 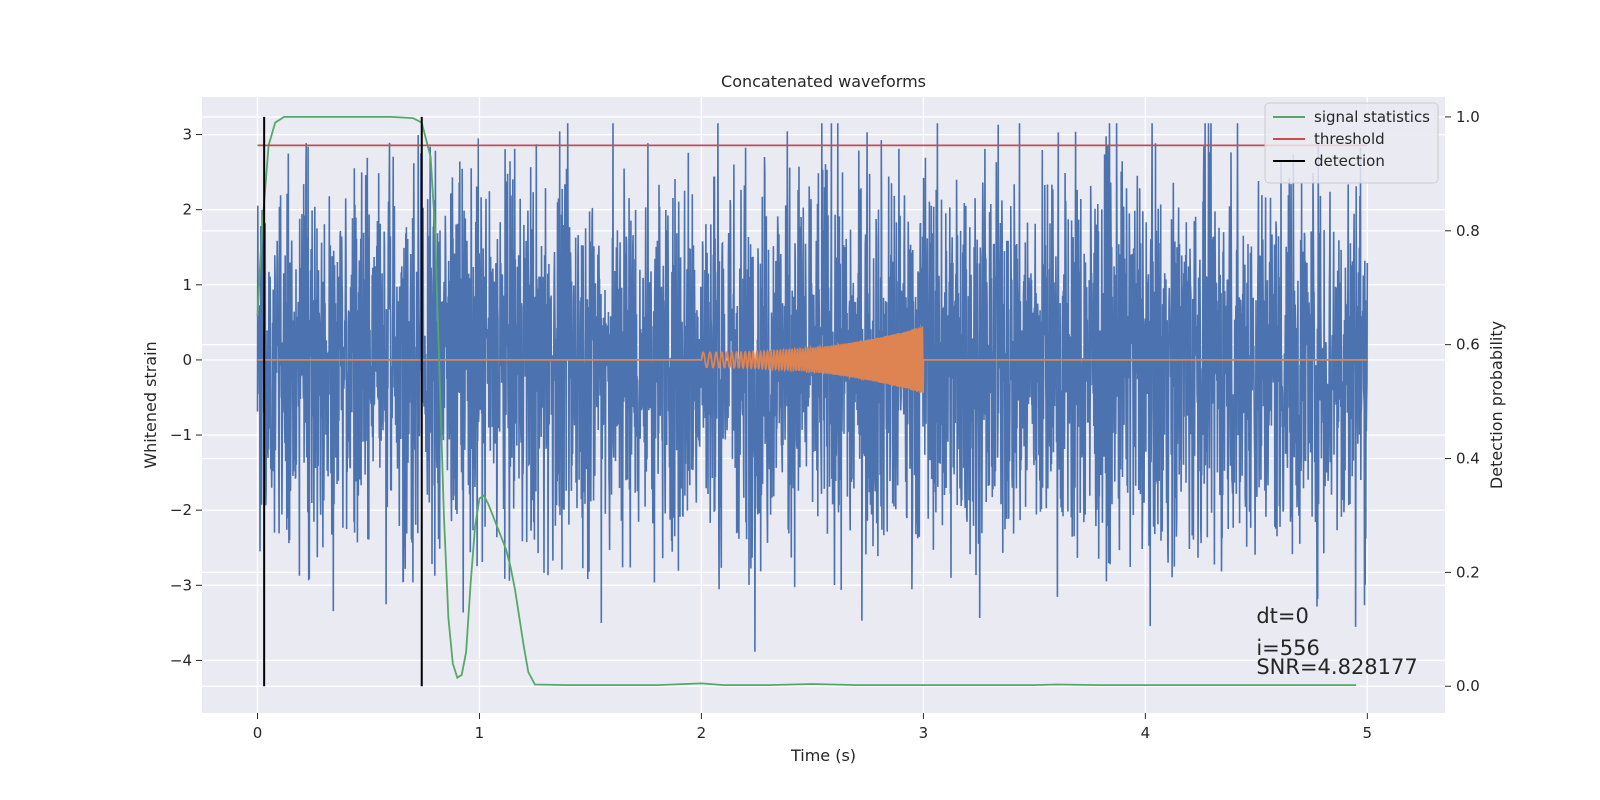 What do you see at coordinates (1468, 231) in the screenshot?
I see `y-right-tick-label: 0.8` at bounding box center [1468, 231].